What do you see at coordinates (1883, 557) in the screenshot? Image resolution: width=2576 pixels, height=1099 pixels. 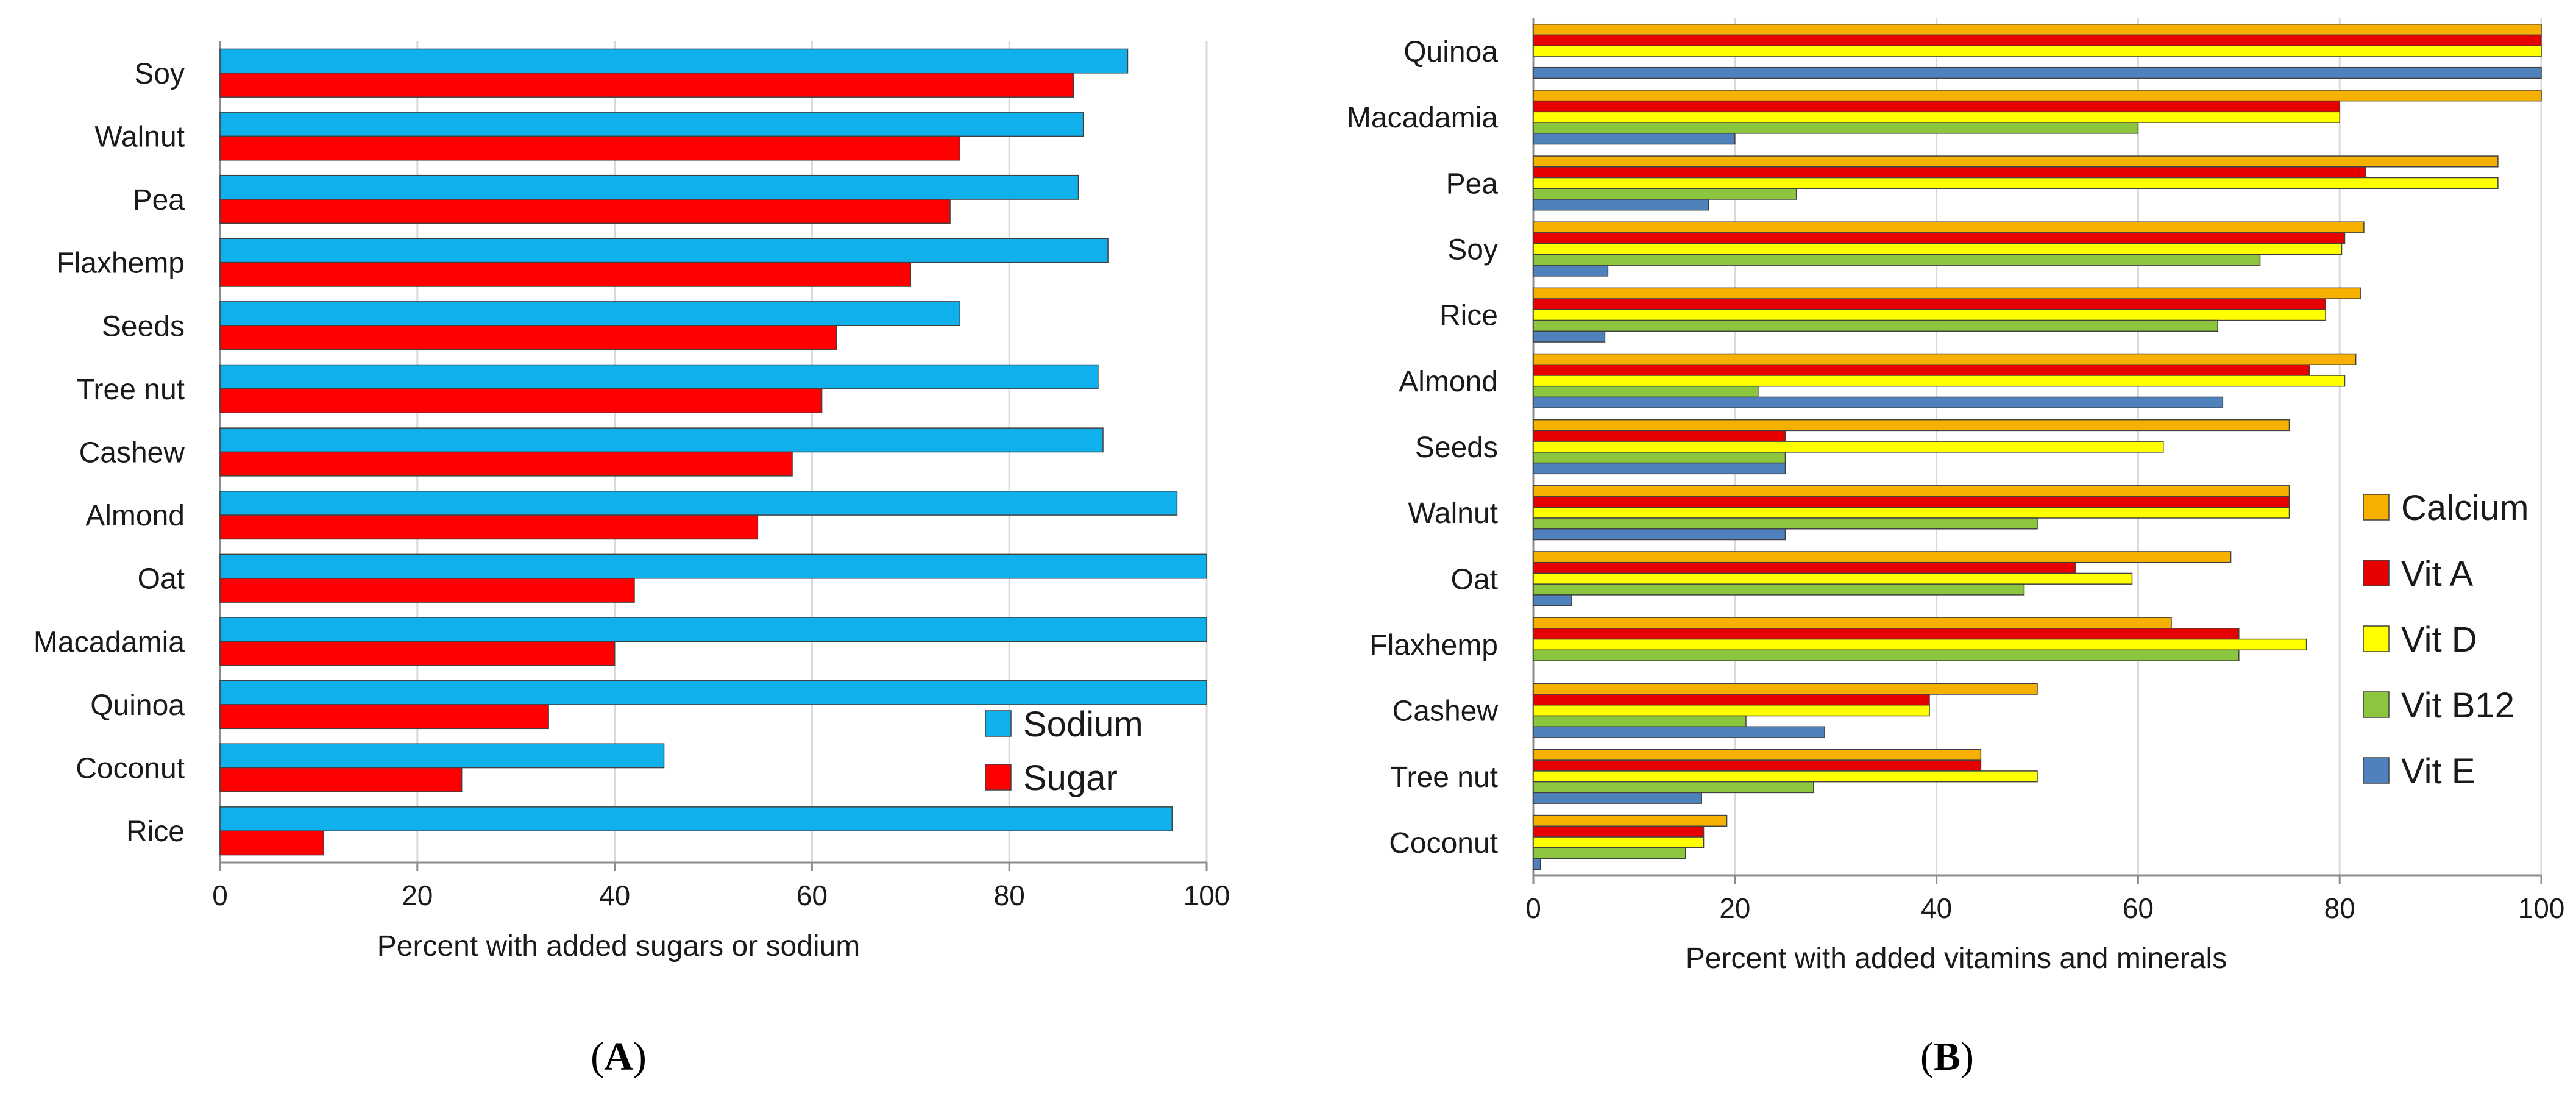 I see `panel-b-bar-calcium-oat` at bounding box center [1883, 557].